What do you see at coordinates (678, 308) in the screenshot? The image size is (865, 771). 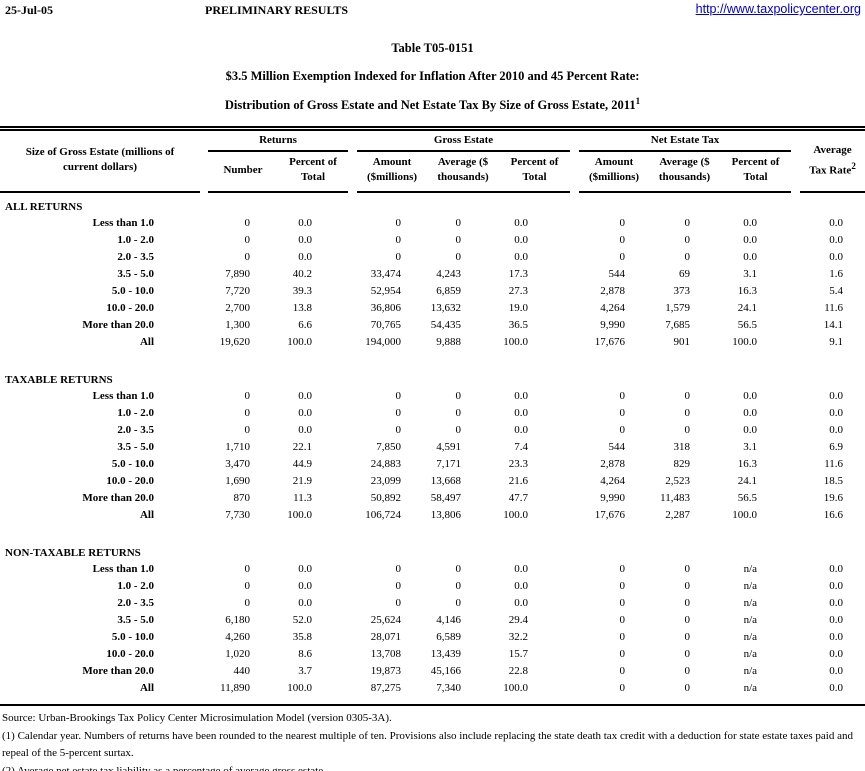 I see `data-cell: 1,579` at bounding box center [678, 308].